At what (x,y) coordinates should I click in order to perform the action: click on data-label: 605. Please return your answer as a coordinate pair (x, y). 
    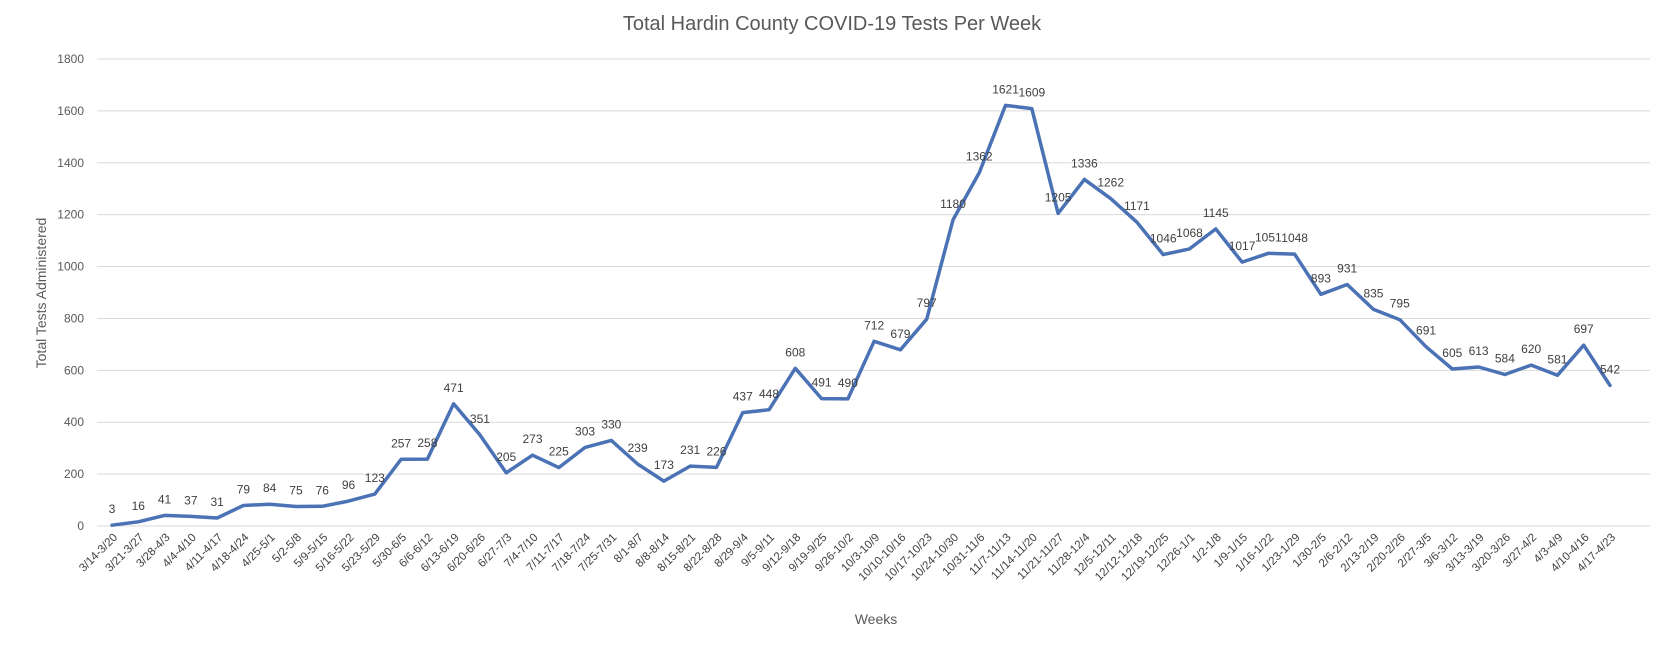
    Looking at the image, I should click on (1452, 353).